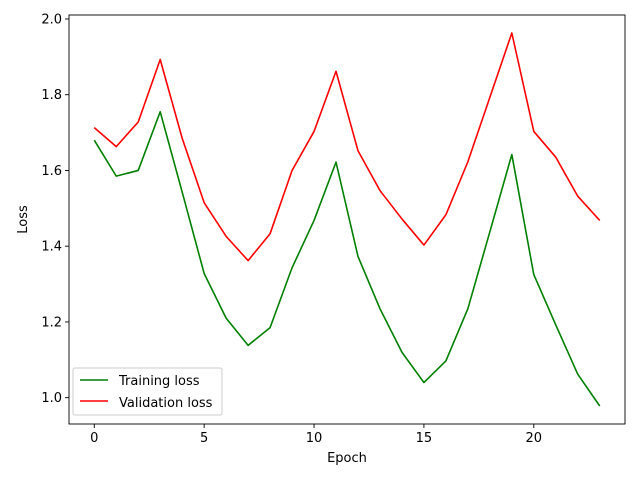 The image size is (640, 480). Describe the element at coordinates (55, 209) in the screenshot. I see `y-axis: 1.0 1.2 1.4 1.6 1.8 2.0` at that location.